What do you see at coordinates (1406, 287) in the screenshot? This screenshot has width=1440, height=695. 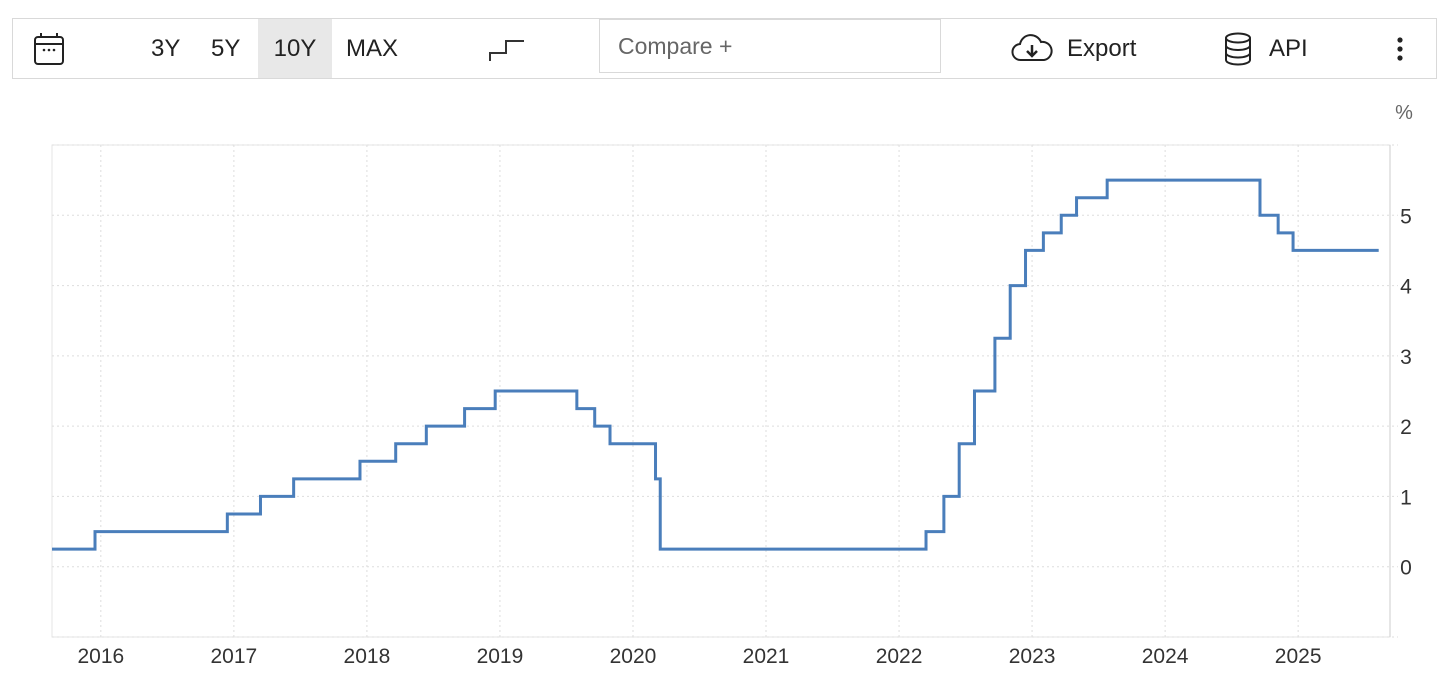 I see `y-tick-label: 4` at bounding box center [1406, 287].